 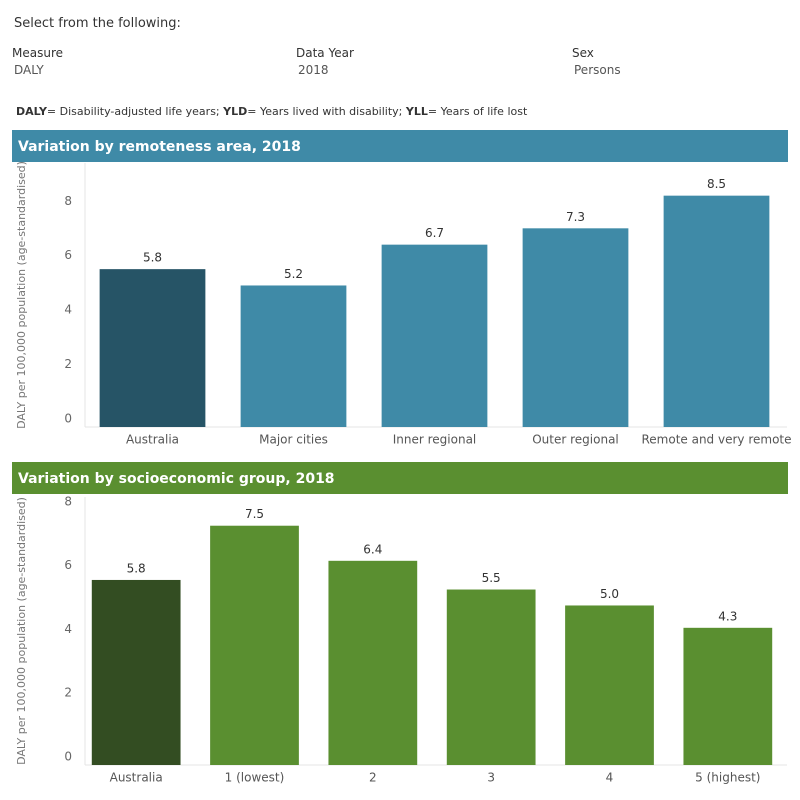 I want to click on prompt: Select from the following:, so click(x=97, y=23).